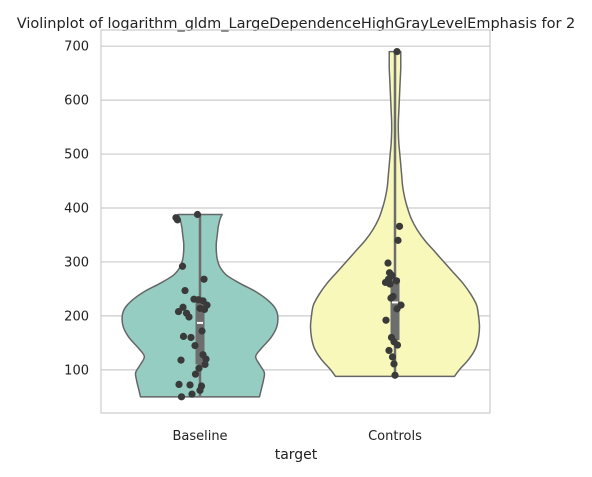  I want to click on y-tick-label: 700, so click(76, 47).